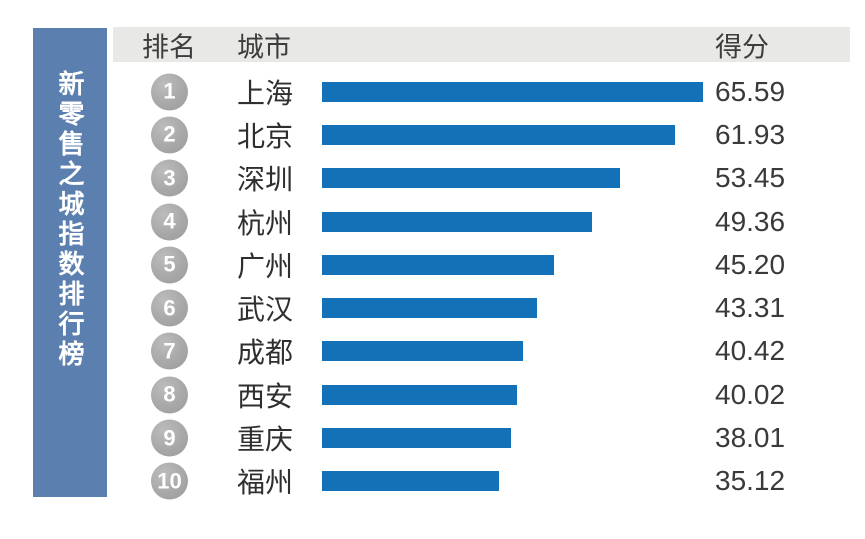 The width and height of the screenshot is (865, 539). Describe the element at coordinates (169, 395) in the screenshot. I see `rank-badge: 8` at that location.